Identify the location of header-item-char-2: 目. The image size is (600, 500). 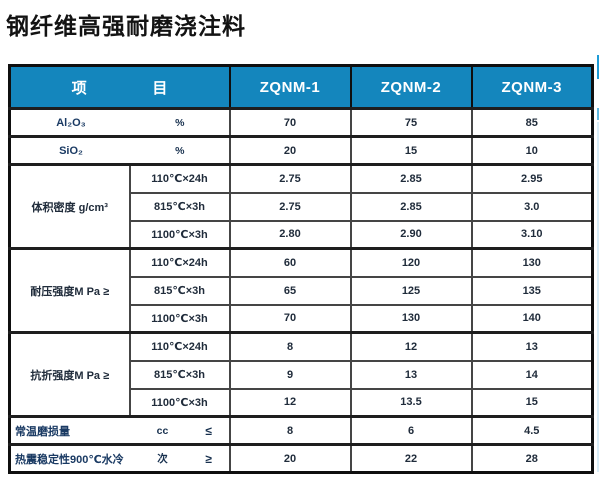
(160, 88).